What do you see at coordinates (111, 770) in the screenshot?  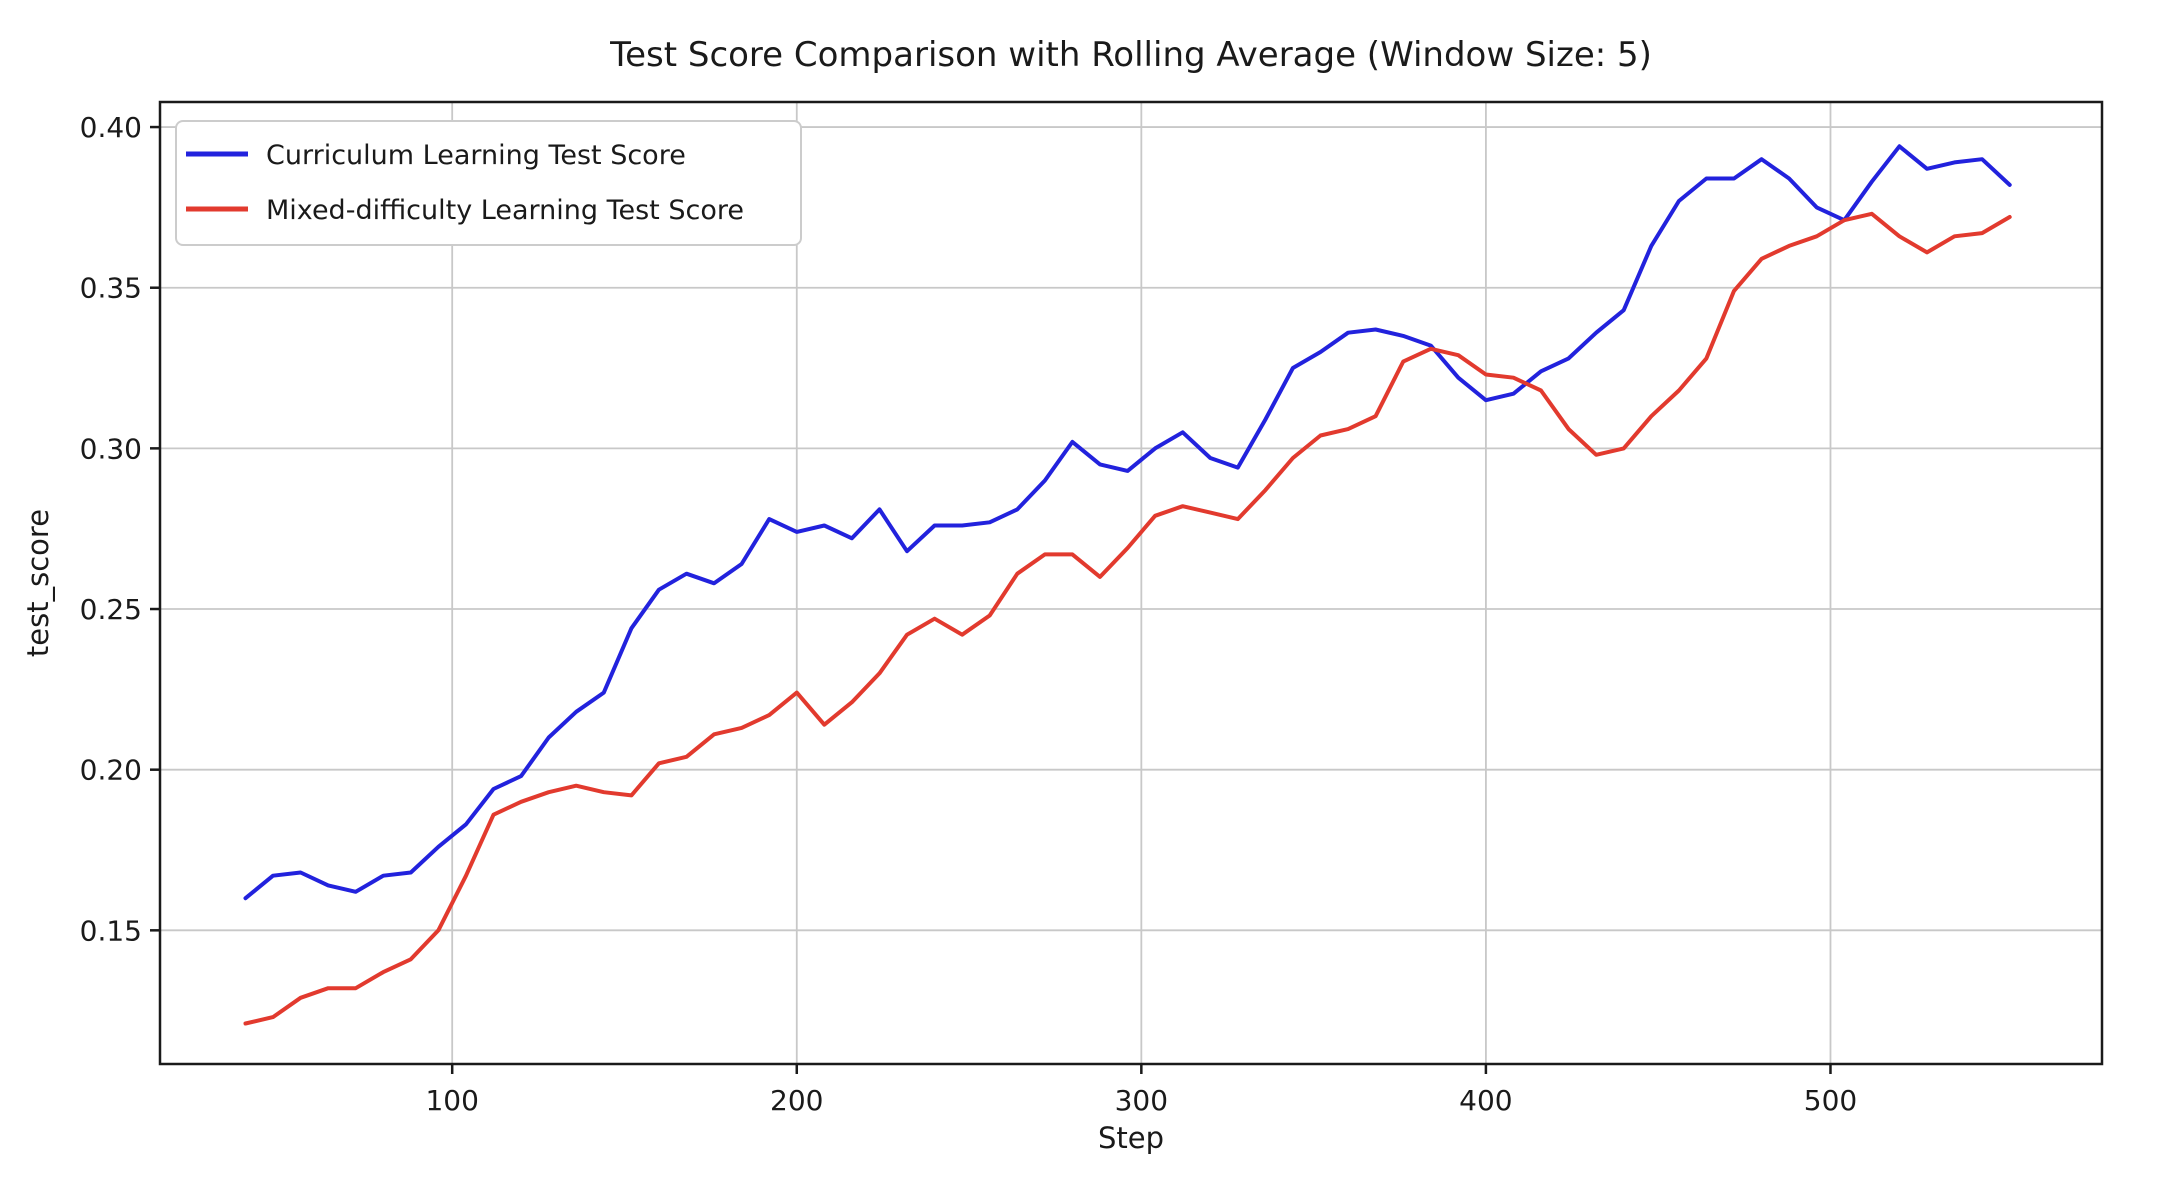 I see `y-tick-label: 0.20` at bounding box center [111, 770].